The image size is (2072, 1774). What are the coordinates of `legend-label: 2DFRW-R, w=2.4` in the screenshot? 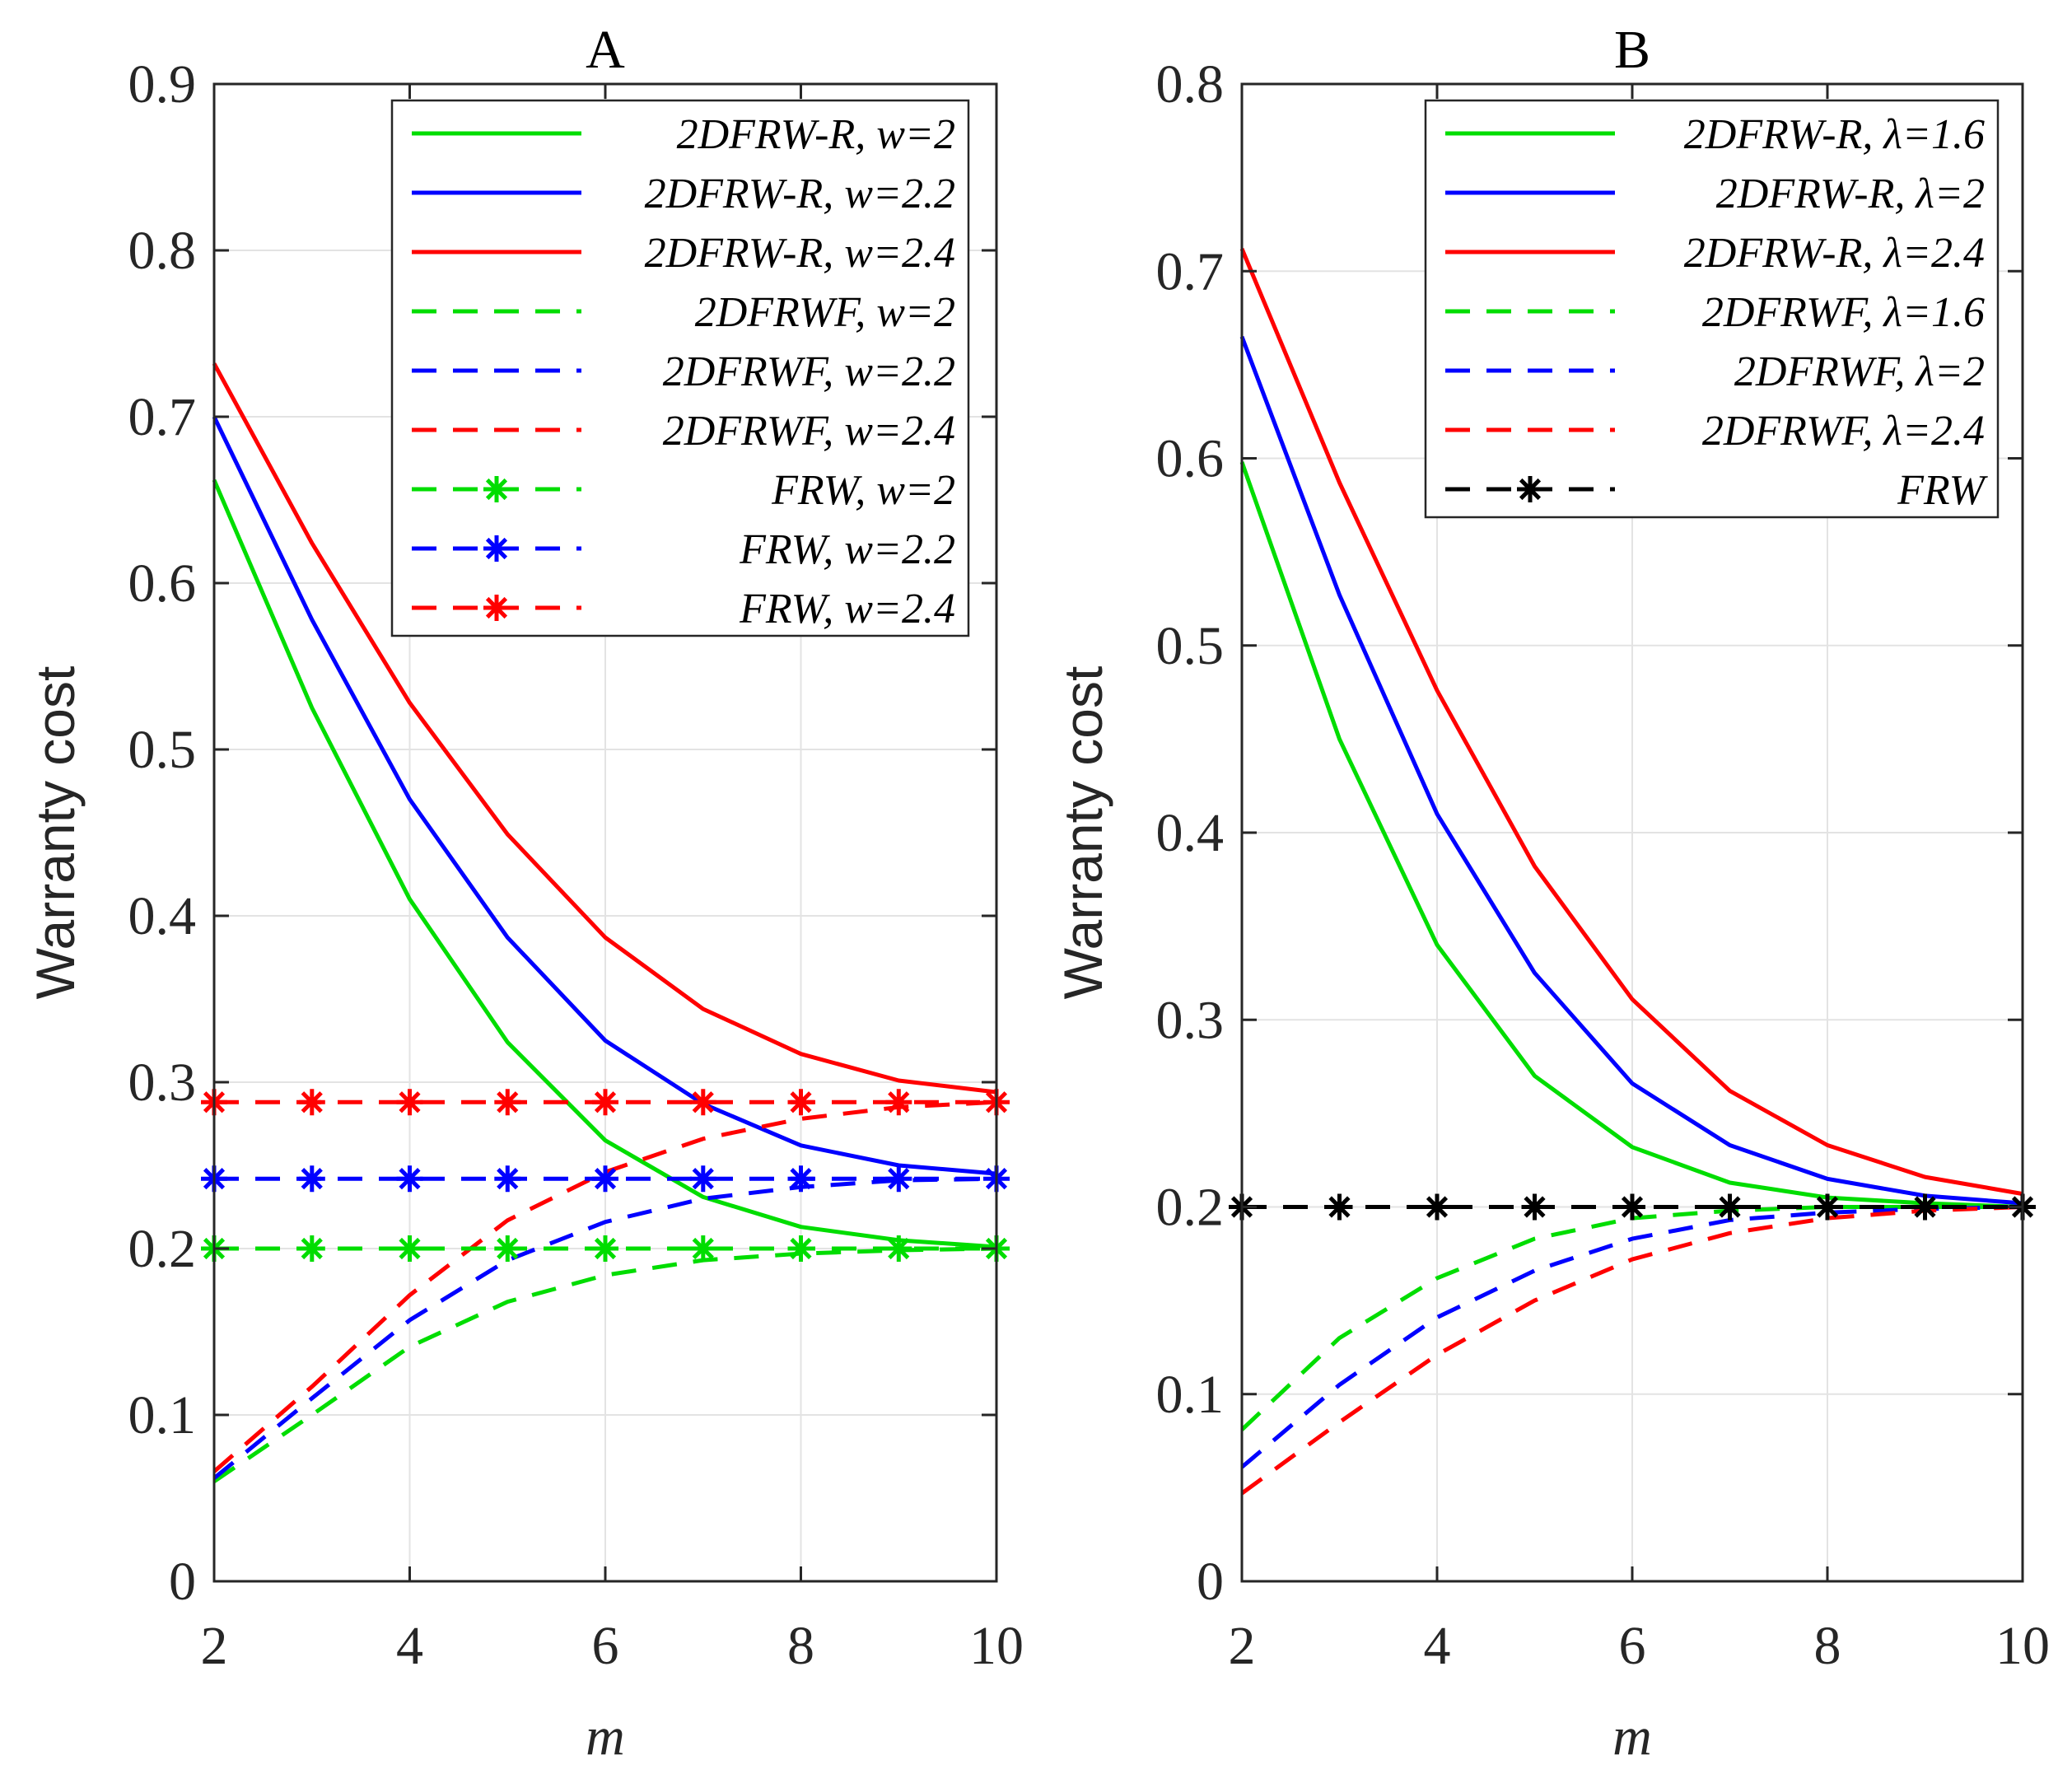 It's located at (800, 253).